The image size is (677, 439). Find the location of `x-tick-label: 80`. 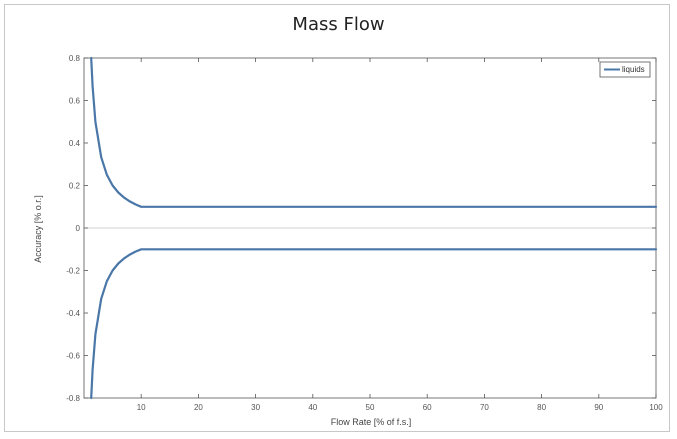

x-tick-label: 80 is located at coordinates (541, 407).